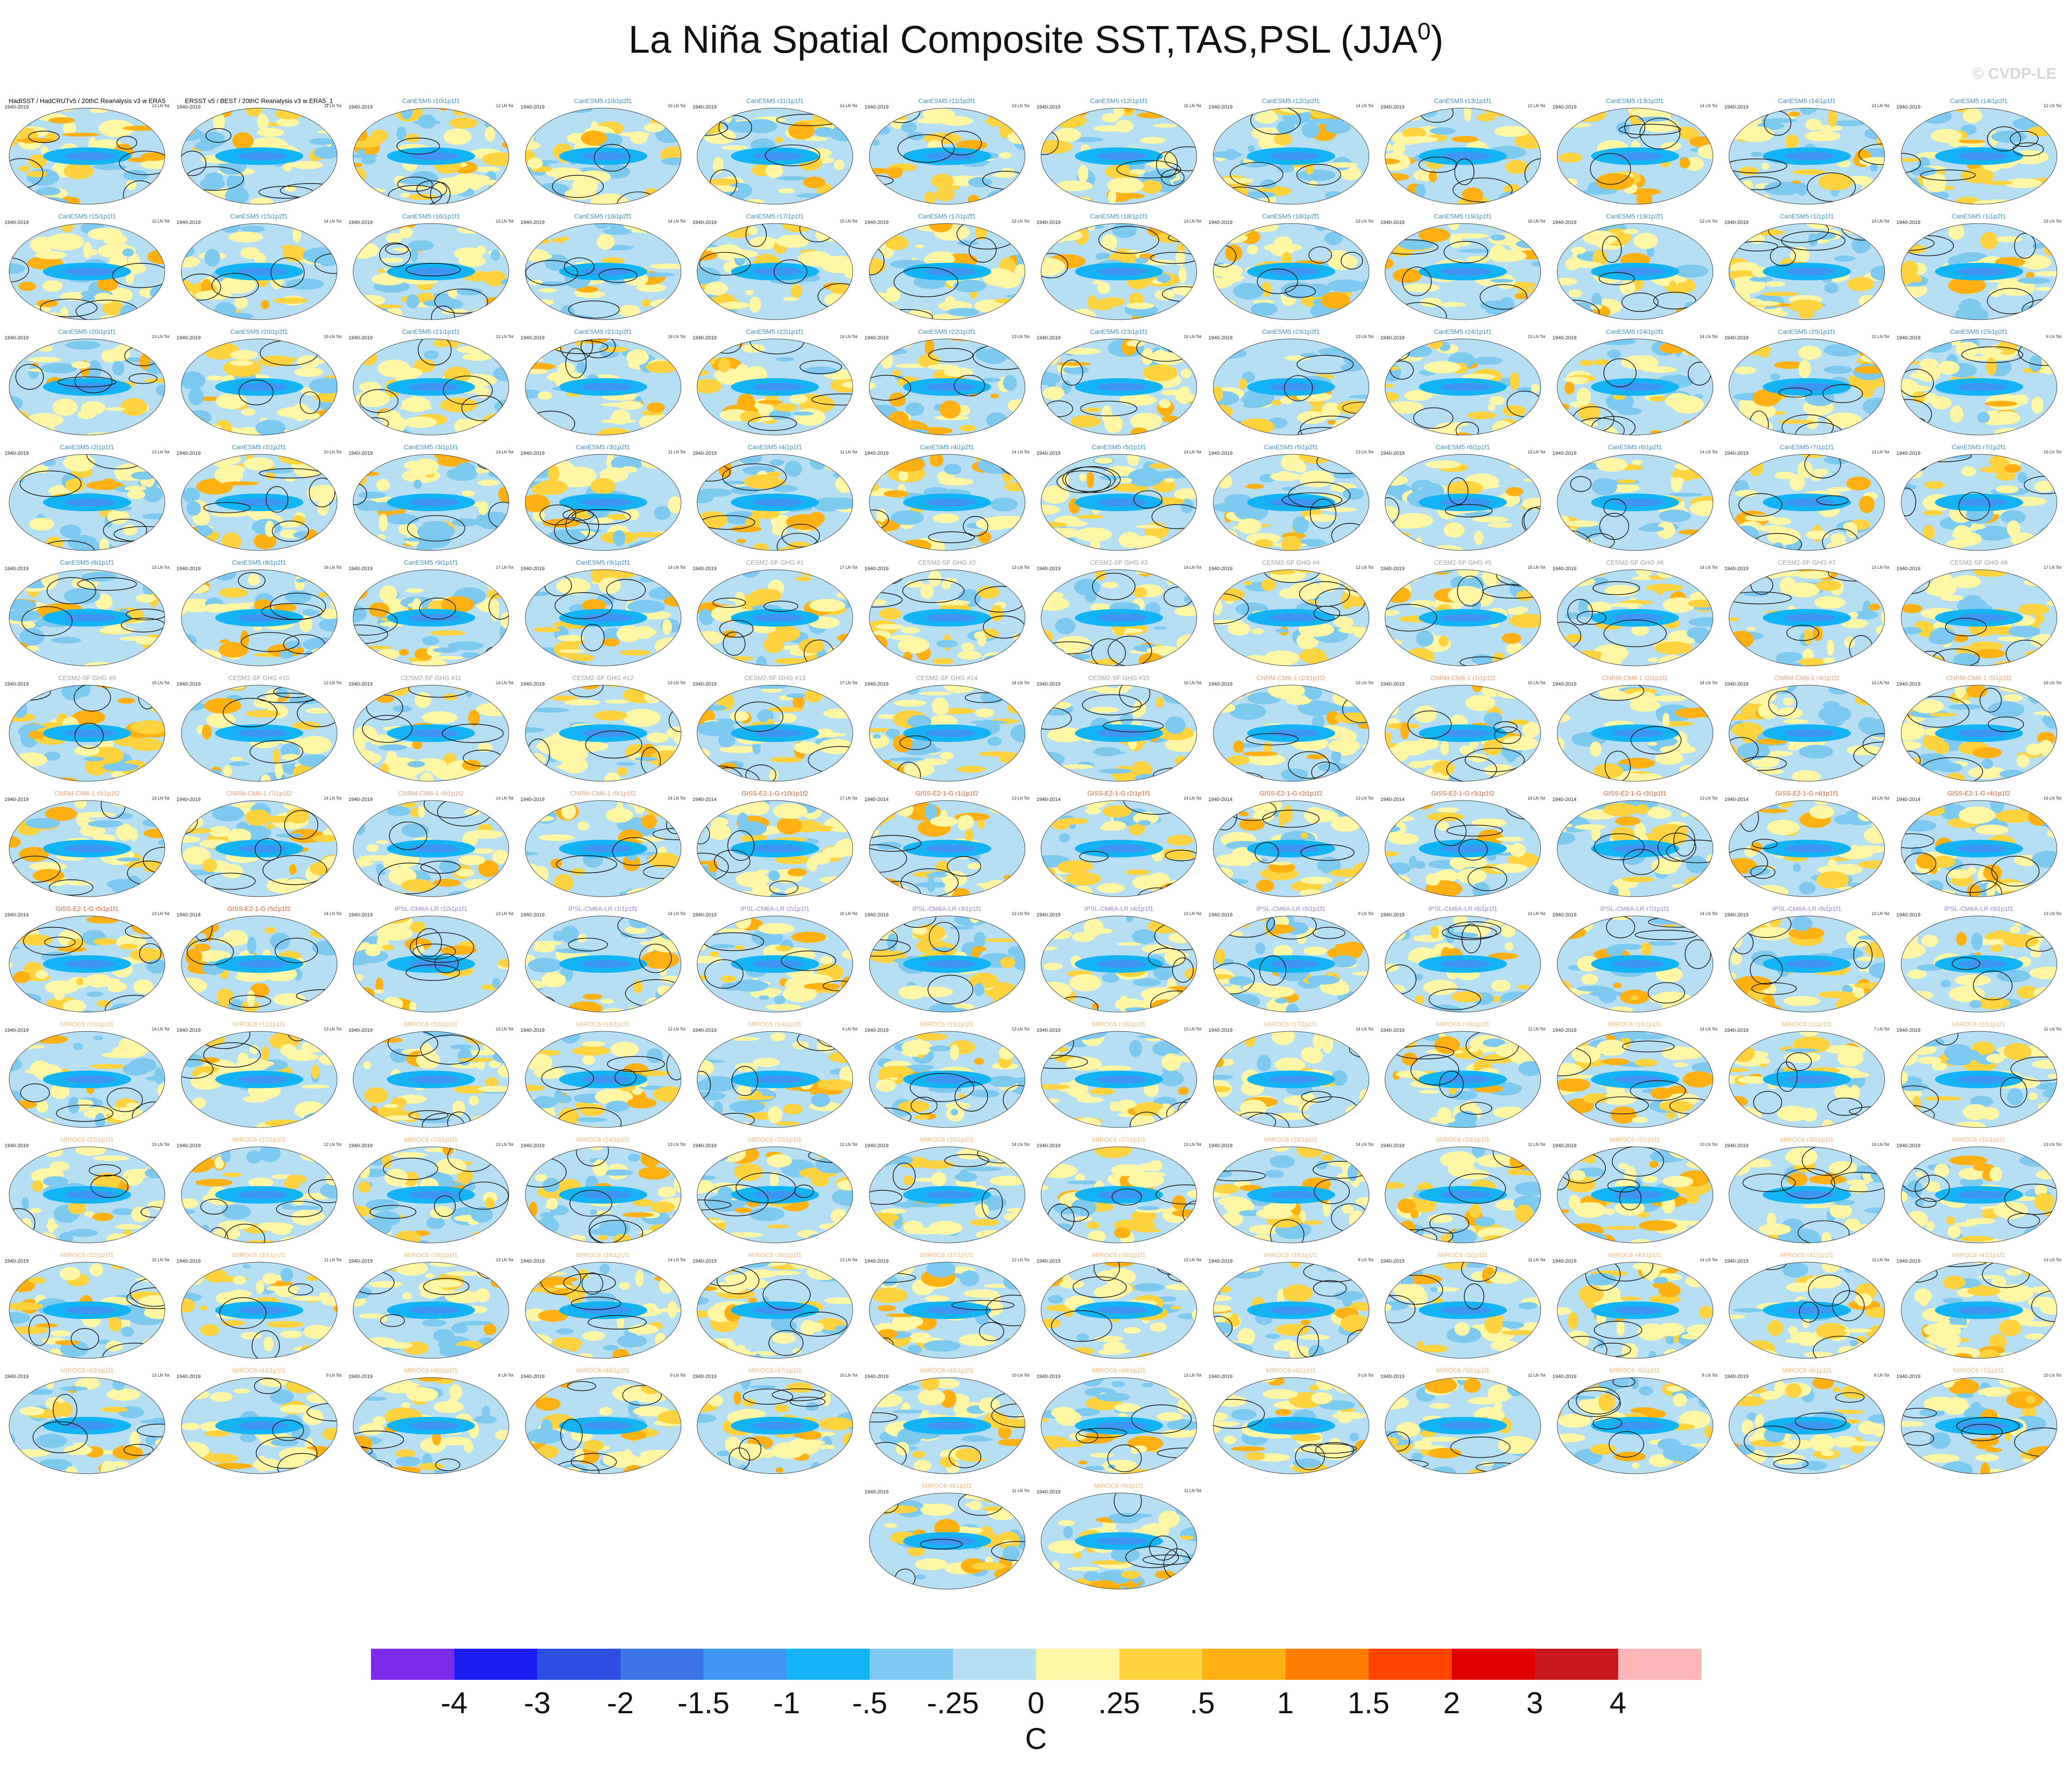 The width and height of the screenshot is (2072, 1765). I want to click on panel-title: CanESM5 r5i1p1f1, so click(1119, 447).